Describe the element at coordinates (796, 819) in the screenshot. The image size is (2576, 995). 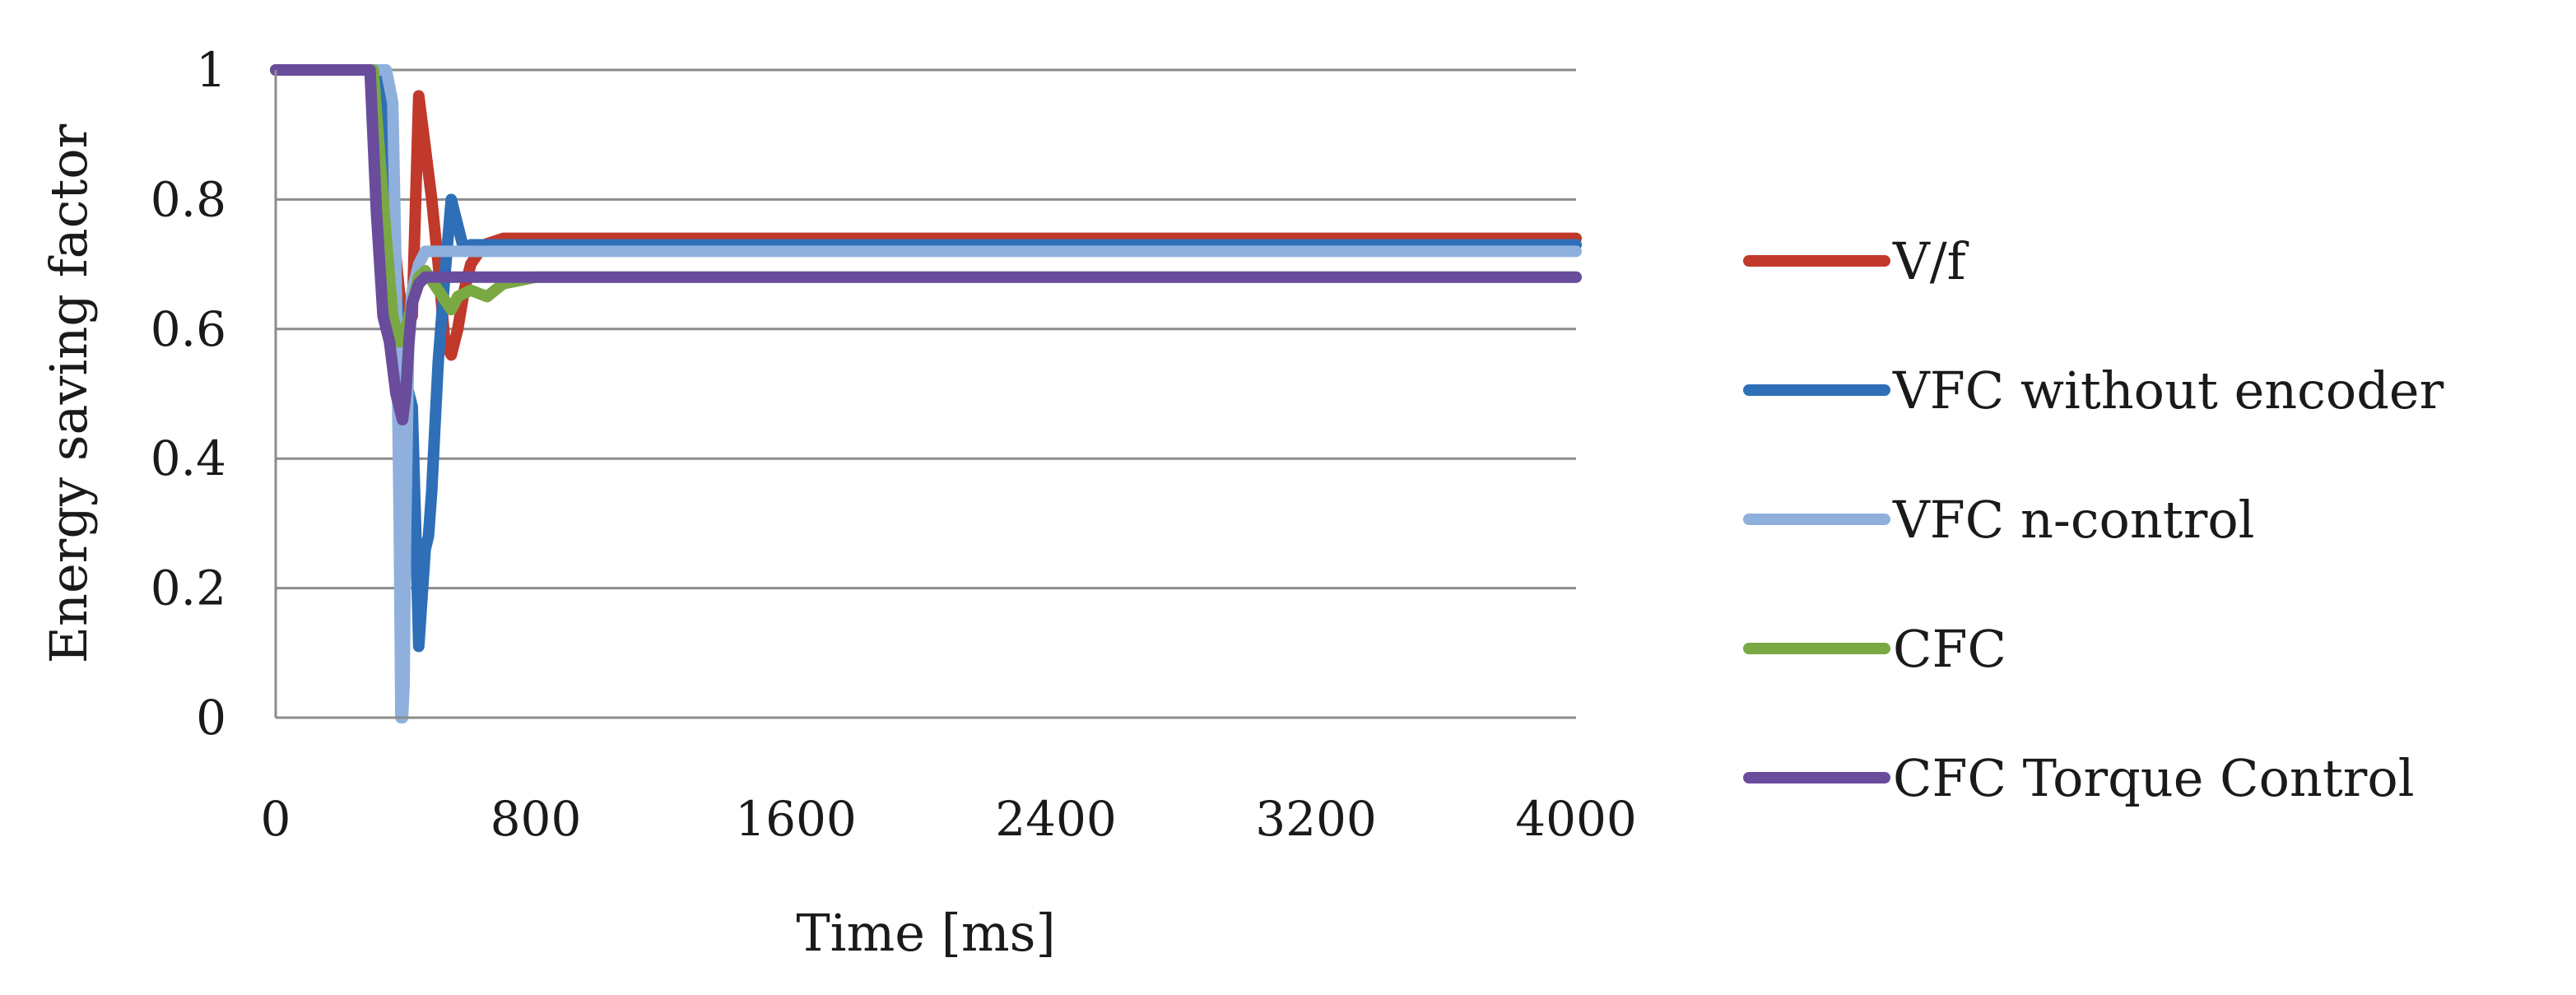
I see `x-tick-label: 1600` at that location.